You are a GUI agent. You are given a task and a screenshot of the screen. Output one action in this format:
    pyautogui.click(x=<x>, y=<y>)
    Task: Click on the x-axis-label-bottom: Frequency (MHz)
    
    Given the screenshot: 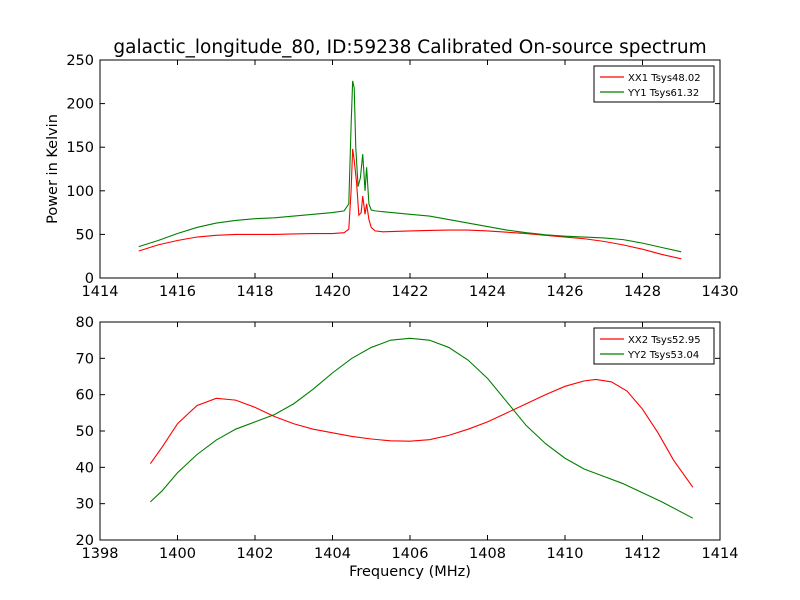 What is the action you would take?
    pyautogui.click(x=410, y=572)
    